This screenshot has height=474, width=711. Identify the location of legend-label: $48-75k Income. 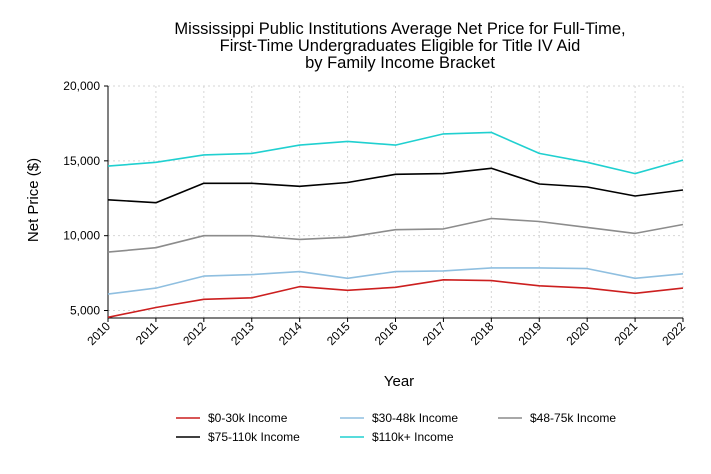
(573, 418).